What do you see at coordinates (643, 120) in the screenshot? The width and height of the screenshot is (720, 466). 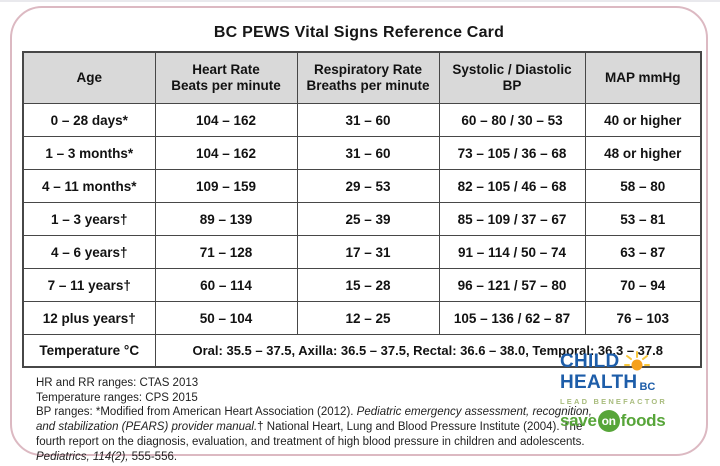 I see `map-cell: 40 or higher` at bounding box center [643, 120].